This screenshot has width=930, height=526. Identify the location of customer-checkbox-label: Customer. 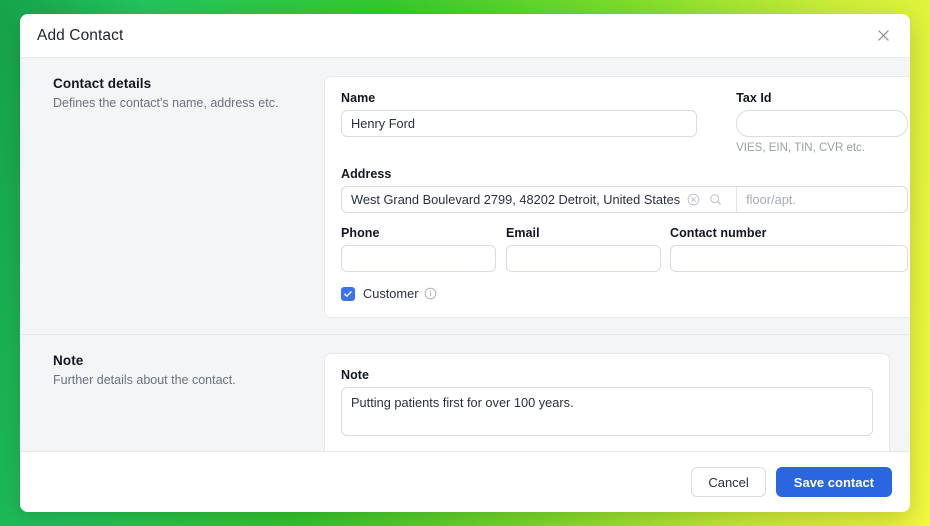
(391, 293).